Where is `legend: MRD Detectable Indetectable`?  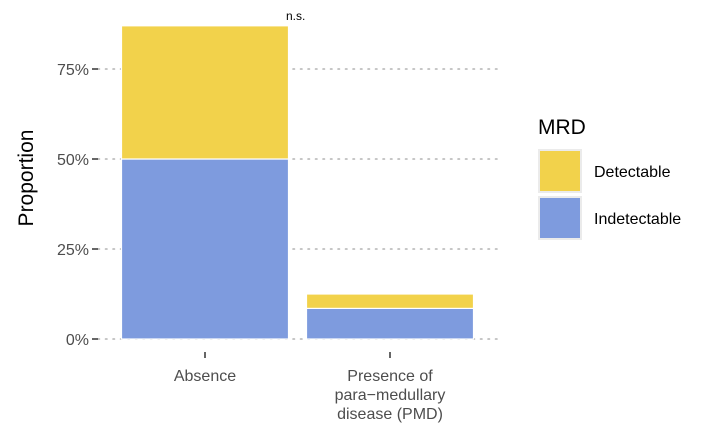 legend: MRD Detectable Indetectable is located at coordinates (609, 178).